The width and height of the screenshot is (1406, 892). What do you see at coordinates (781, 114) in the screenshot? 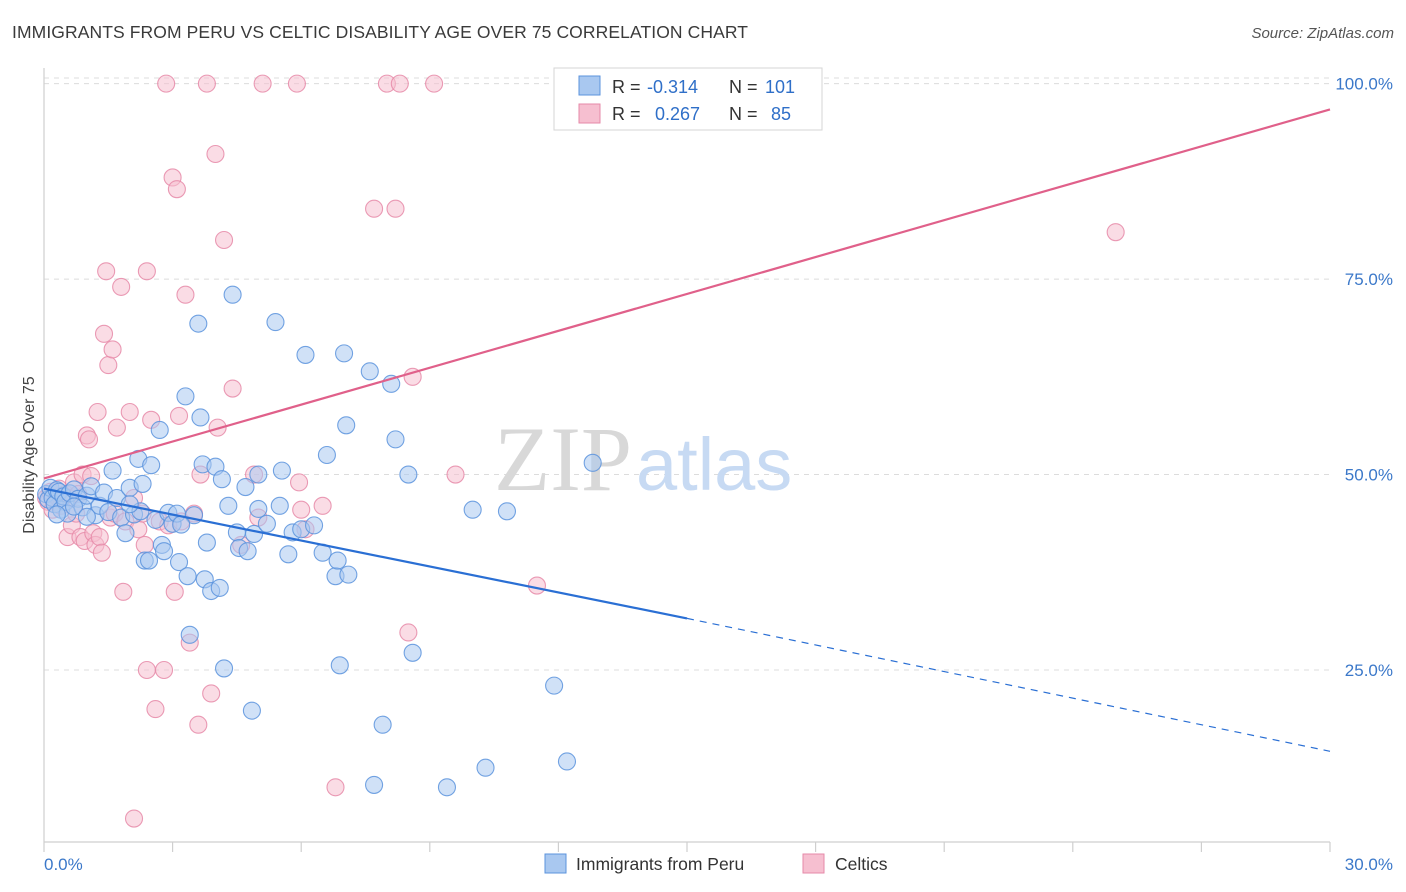
I see `legend-n-value-celtics: 85` at bounding box center [781, 114].